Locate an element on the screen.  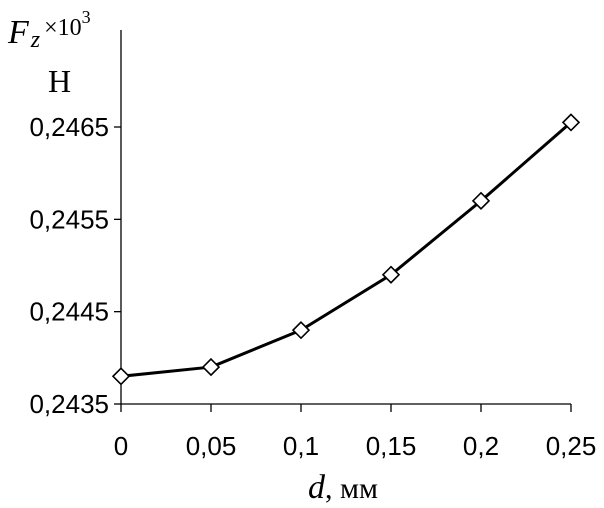
y-tick-label: 0,2465 is located at coordinates (69, 127).